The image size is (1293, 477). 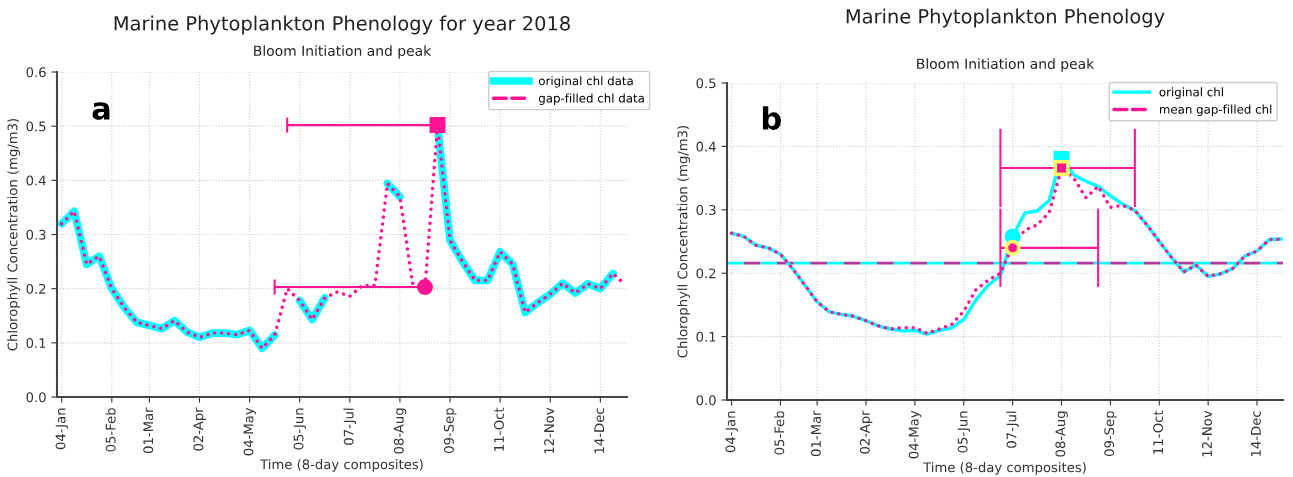 What do you see at coordinates (36, 72) in the screenshot?
I see `y-tick-label: 0.6` at bounding box center [36, 72].